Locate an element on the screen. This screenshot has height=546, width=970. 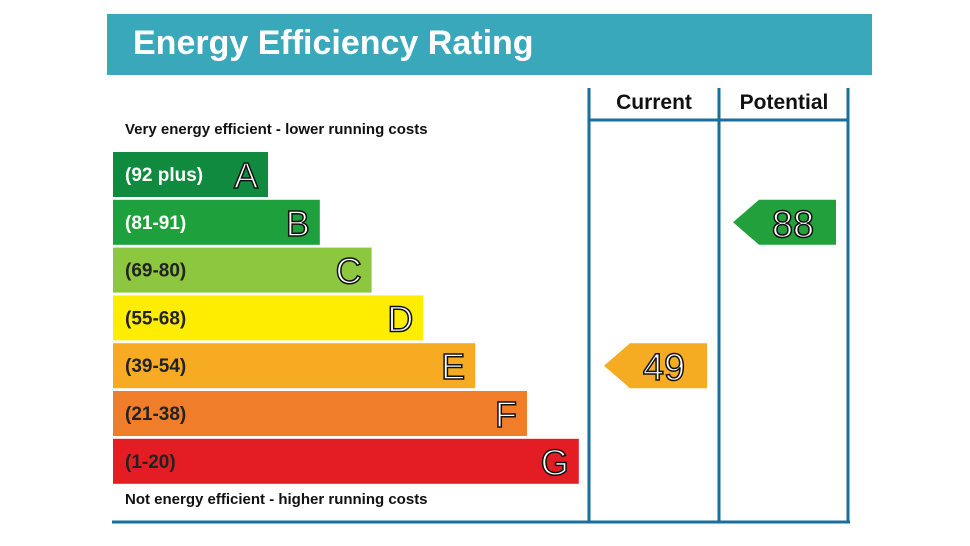
potential-column-header: Potential is located at coordinates (784, 102).